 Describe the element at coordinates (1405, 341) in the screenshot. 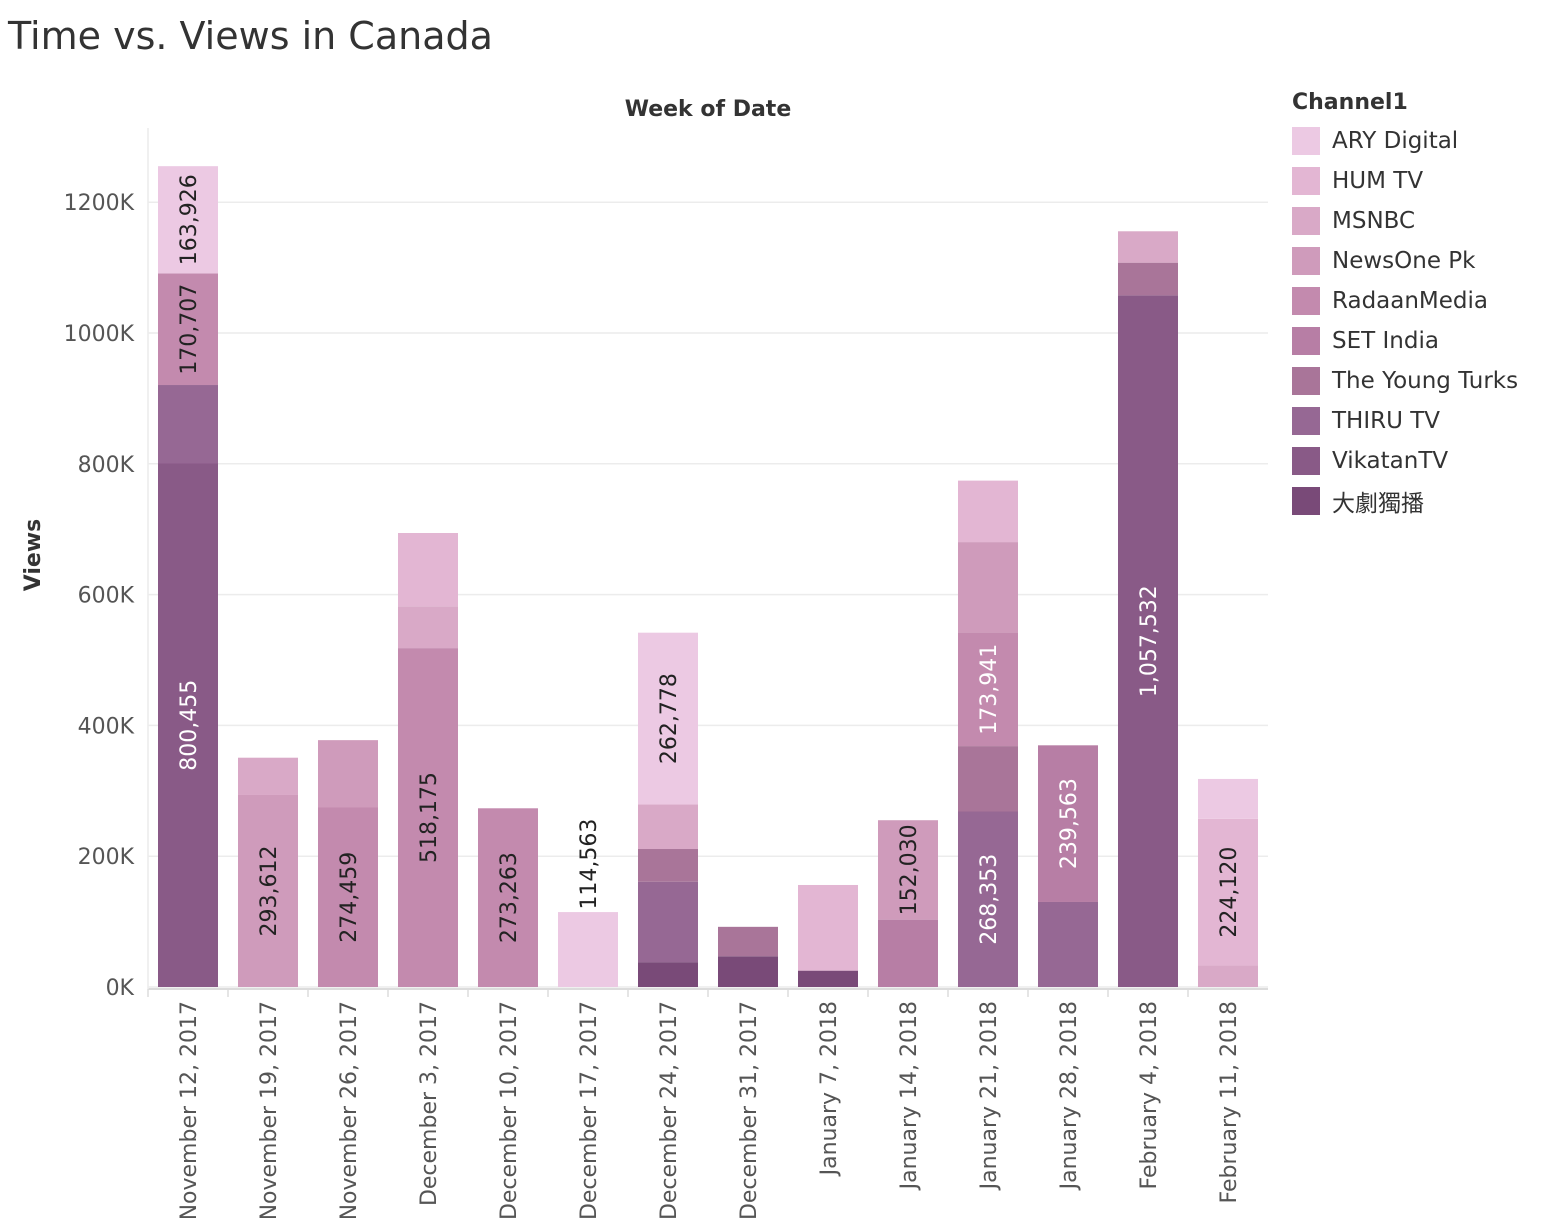

I see `legend-item: SET India` at that location.